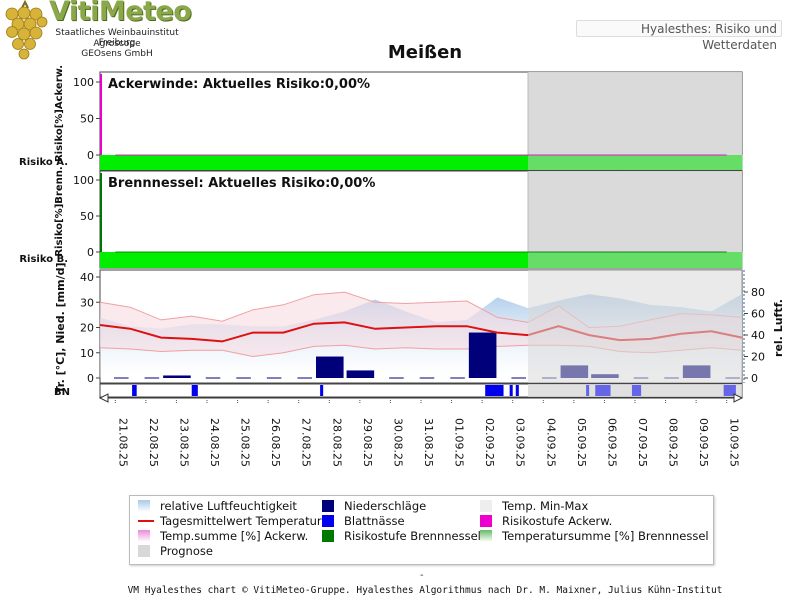 The width and height of the screenshot is (800, 600). I want to click on legend-label: Blattnässe, so click(374, 521).